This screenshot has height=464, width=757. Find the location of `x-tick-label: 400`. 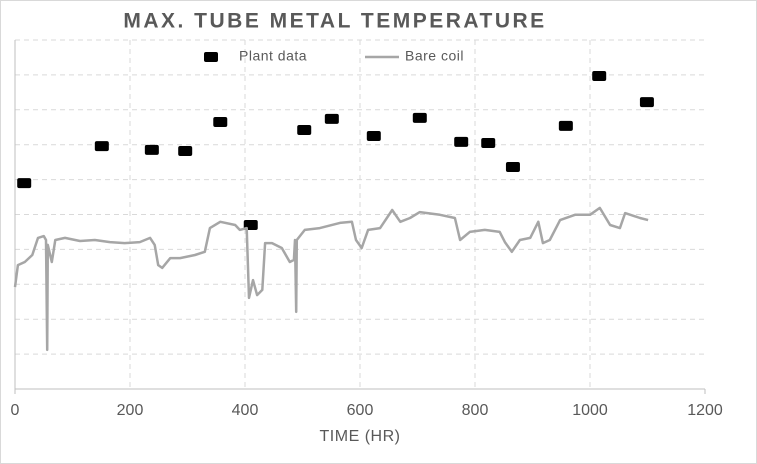

x-tick-label: 400 is located at coordinates (245, 410).